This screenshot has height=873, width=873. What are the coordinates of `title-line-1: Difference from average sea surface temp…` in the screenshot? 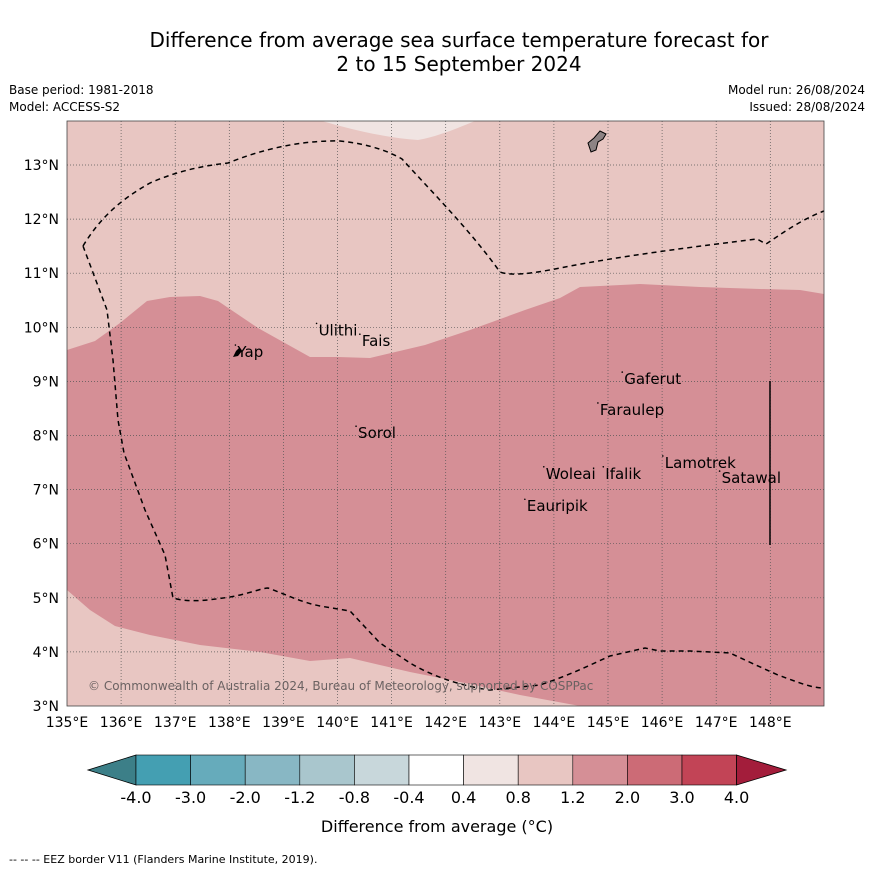 It's located at (459, 40).